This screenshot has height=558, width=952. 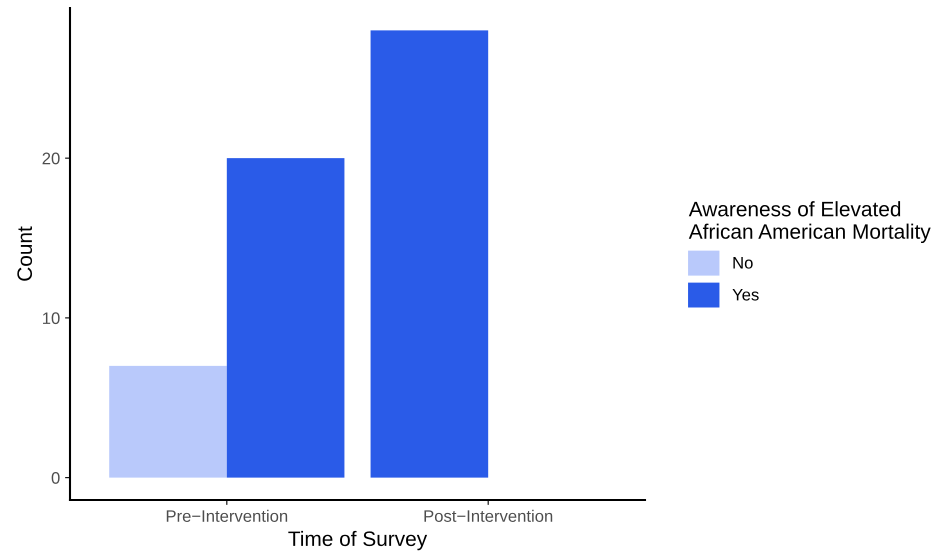 I want to click on y-tick-label: 0, so click(x=56, y=478).